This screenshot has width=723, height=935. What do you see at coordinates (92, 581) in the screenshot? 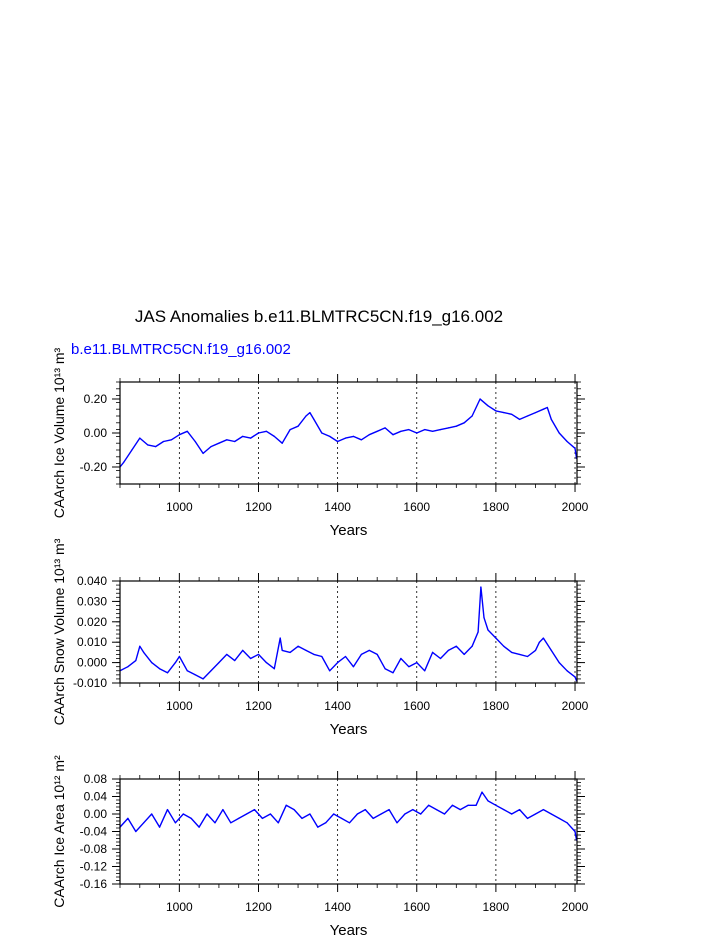
I see `y-tick-label-0.040: 0.040` at bounding box center [92, 581].